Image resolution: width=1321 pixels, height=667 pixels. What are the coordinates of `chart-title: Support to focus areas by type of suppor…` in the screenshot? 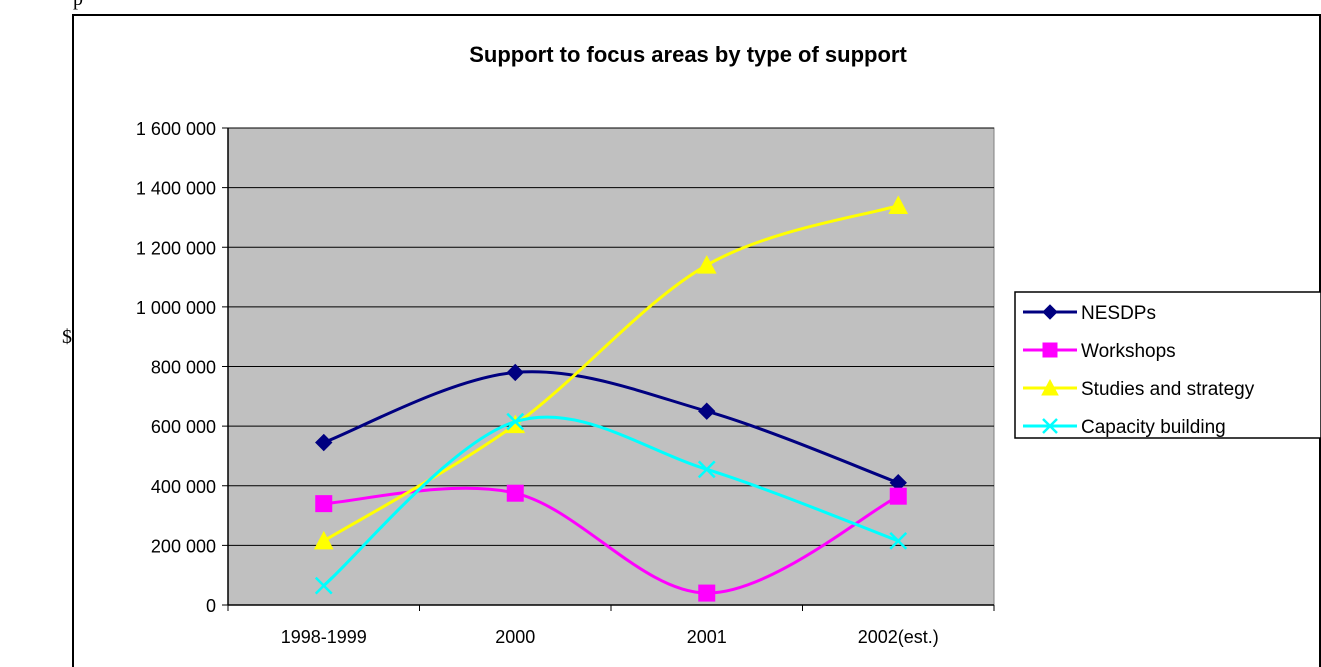 It's located at (688, 54).